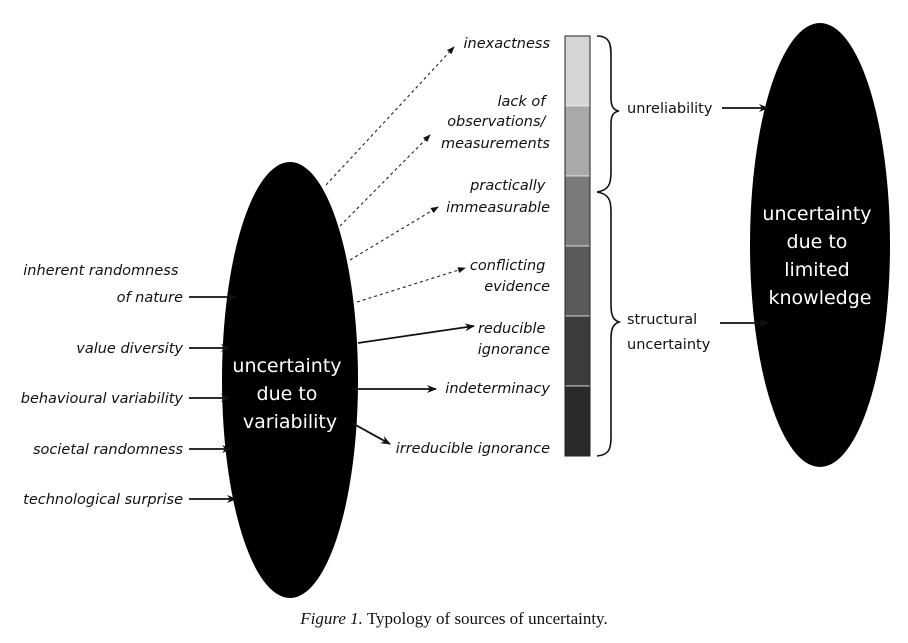  Describe the element at coordinates (577, 281) in the screenshot. I see `bar-segment-conflicting-evidence` at that location.